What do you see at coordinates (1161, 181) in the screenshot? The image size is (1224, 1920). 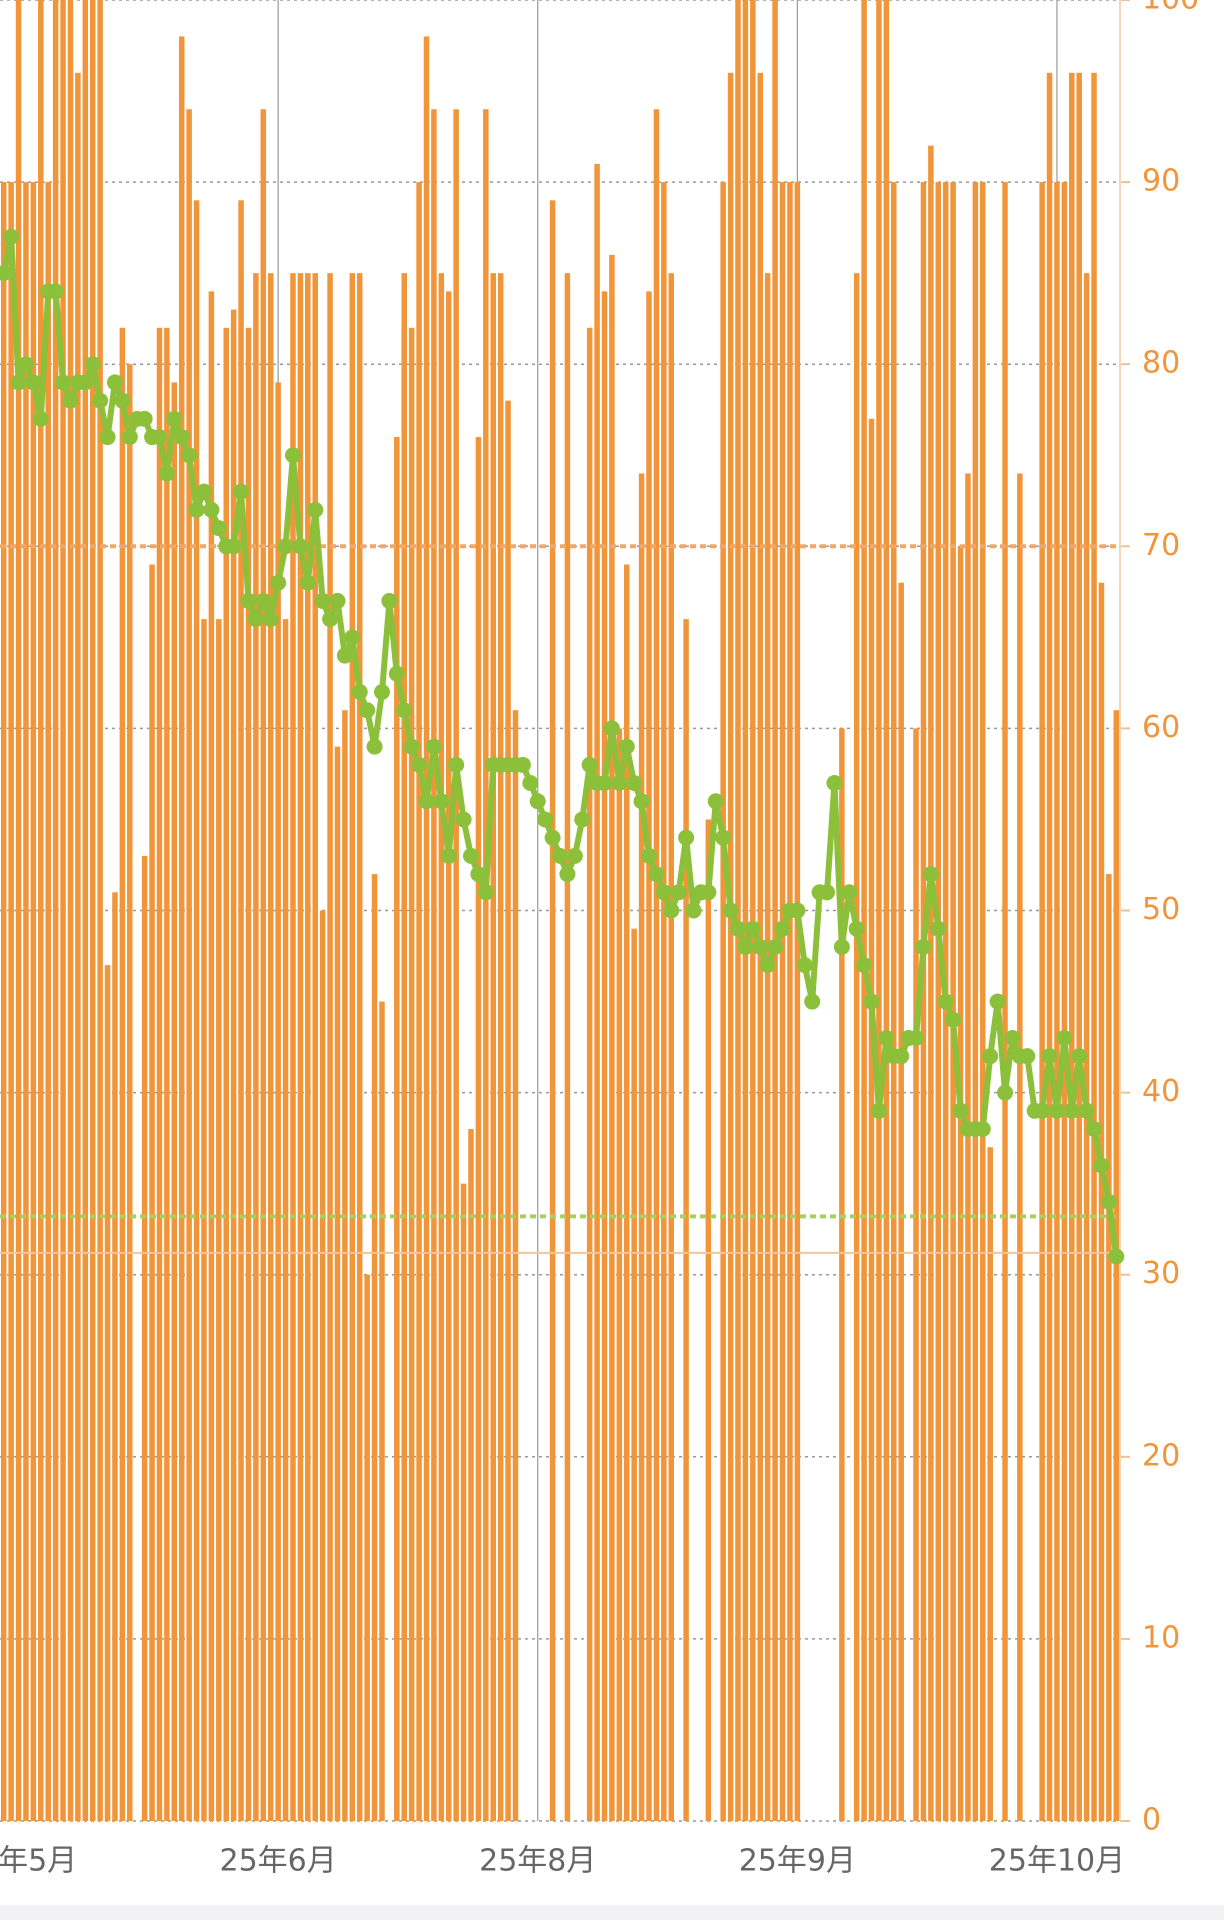 I see `y-tick-label: 90` at bounding box center [1161, 181].